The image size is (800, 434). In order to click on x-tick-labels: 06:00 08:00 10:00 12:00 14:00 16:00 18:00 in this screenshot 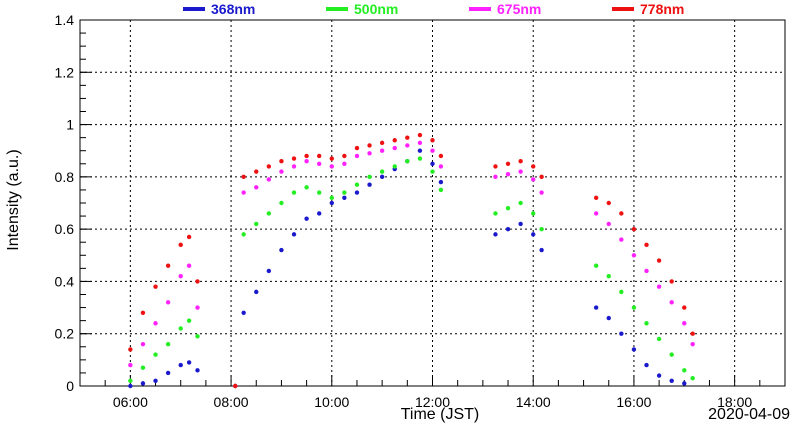, I will do `click(433, 402)`.